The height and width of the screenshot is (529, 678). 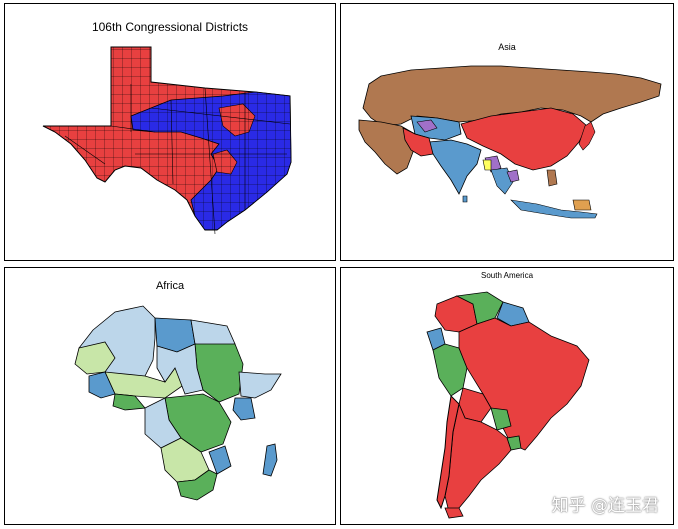 I want to click on asia-iran, so click(x=418, y=142).